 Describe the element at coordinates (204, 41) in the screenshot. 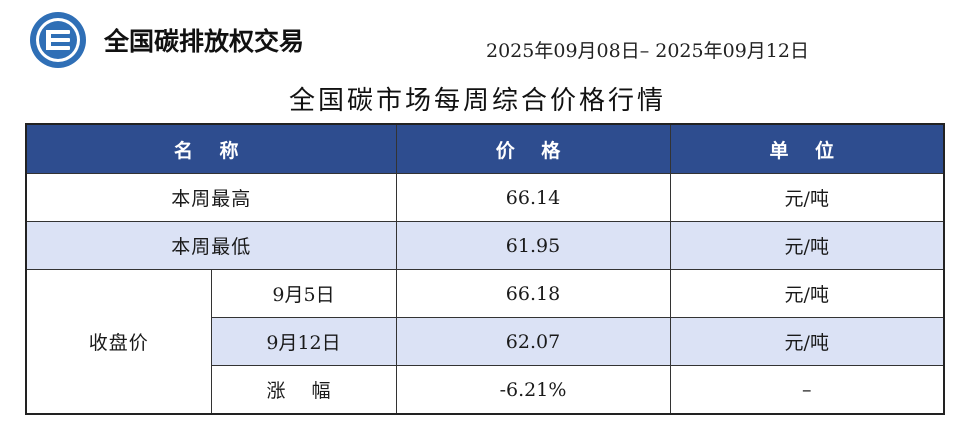

I see `org-name: 全国碳排放权交易` at that location.